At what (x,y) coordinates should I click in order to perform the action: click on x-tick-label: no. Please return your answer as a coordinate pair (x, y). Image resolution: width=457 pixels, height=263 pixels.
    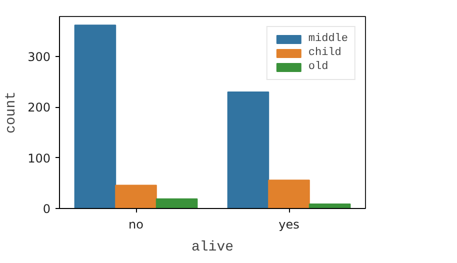
    Looking at the image, I should click on (136, 225).